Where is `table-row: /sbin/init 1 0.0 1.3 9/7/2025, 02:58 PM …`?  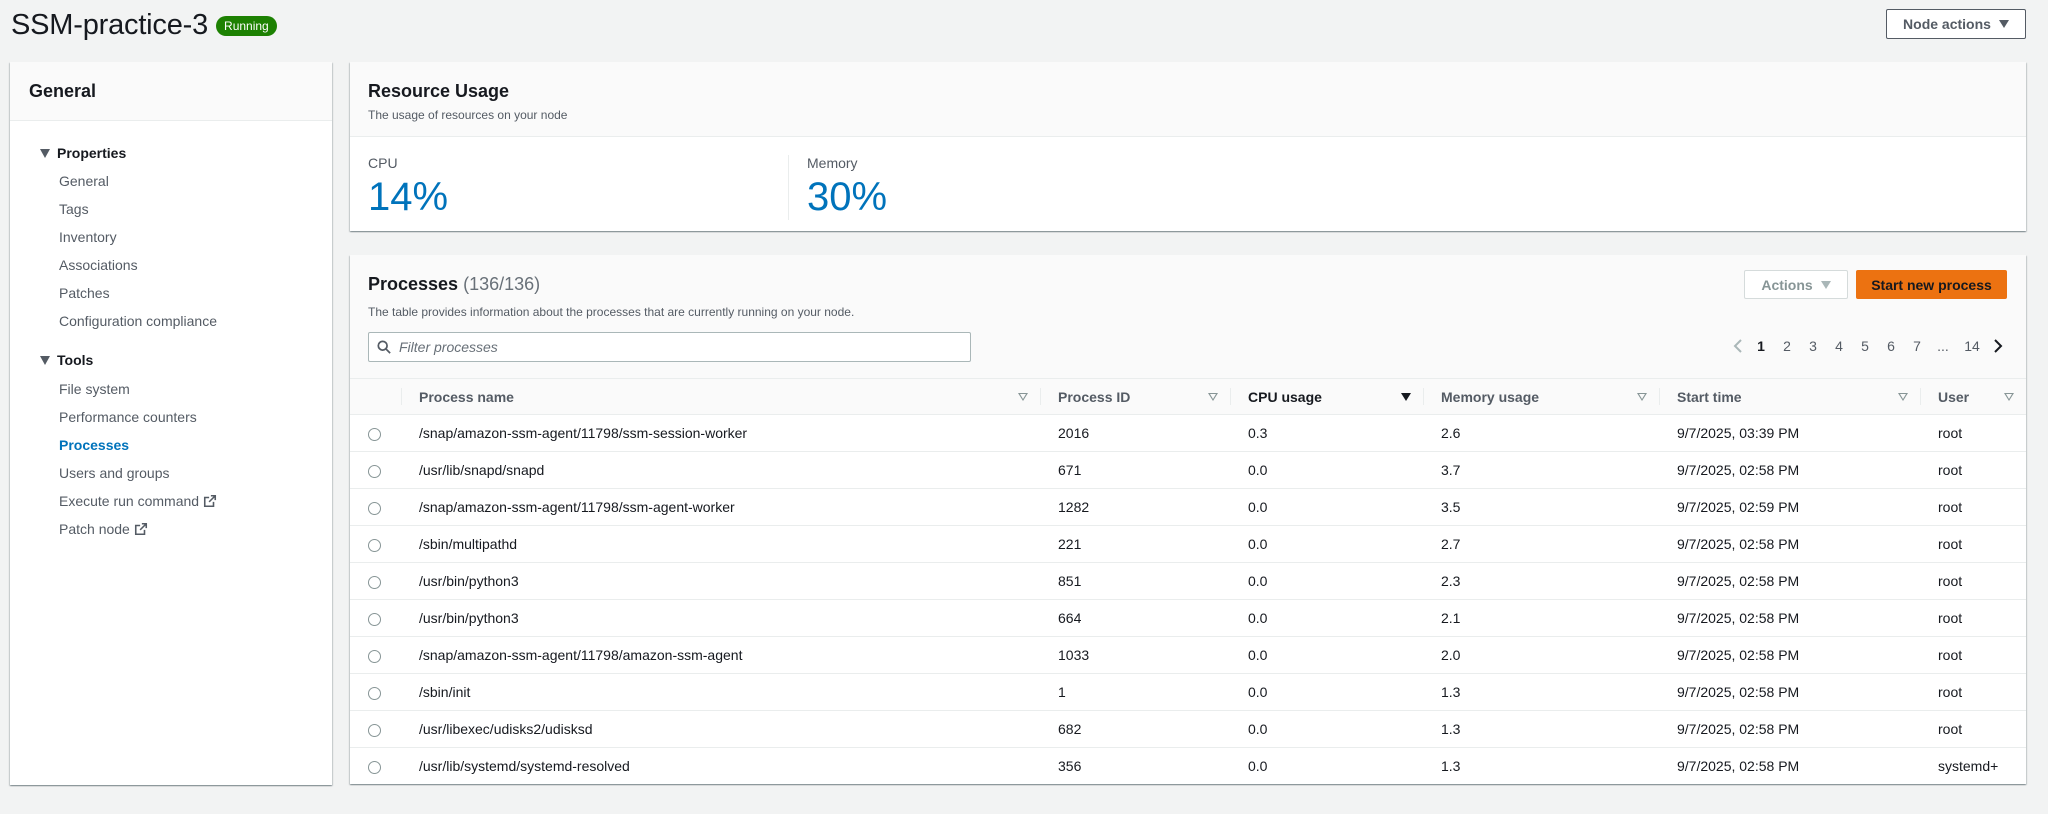
table-row: /sbin/init 1 0.0 1.3 9/7/2025, 02:58 PM … is located at coordinates (1188, 692).